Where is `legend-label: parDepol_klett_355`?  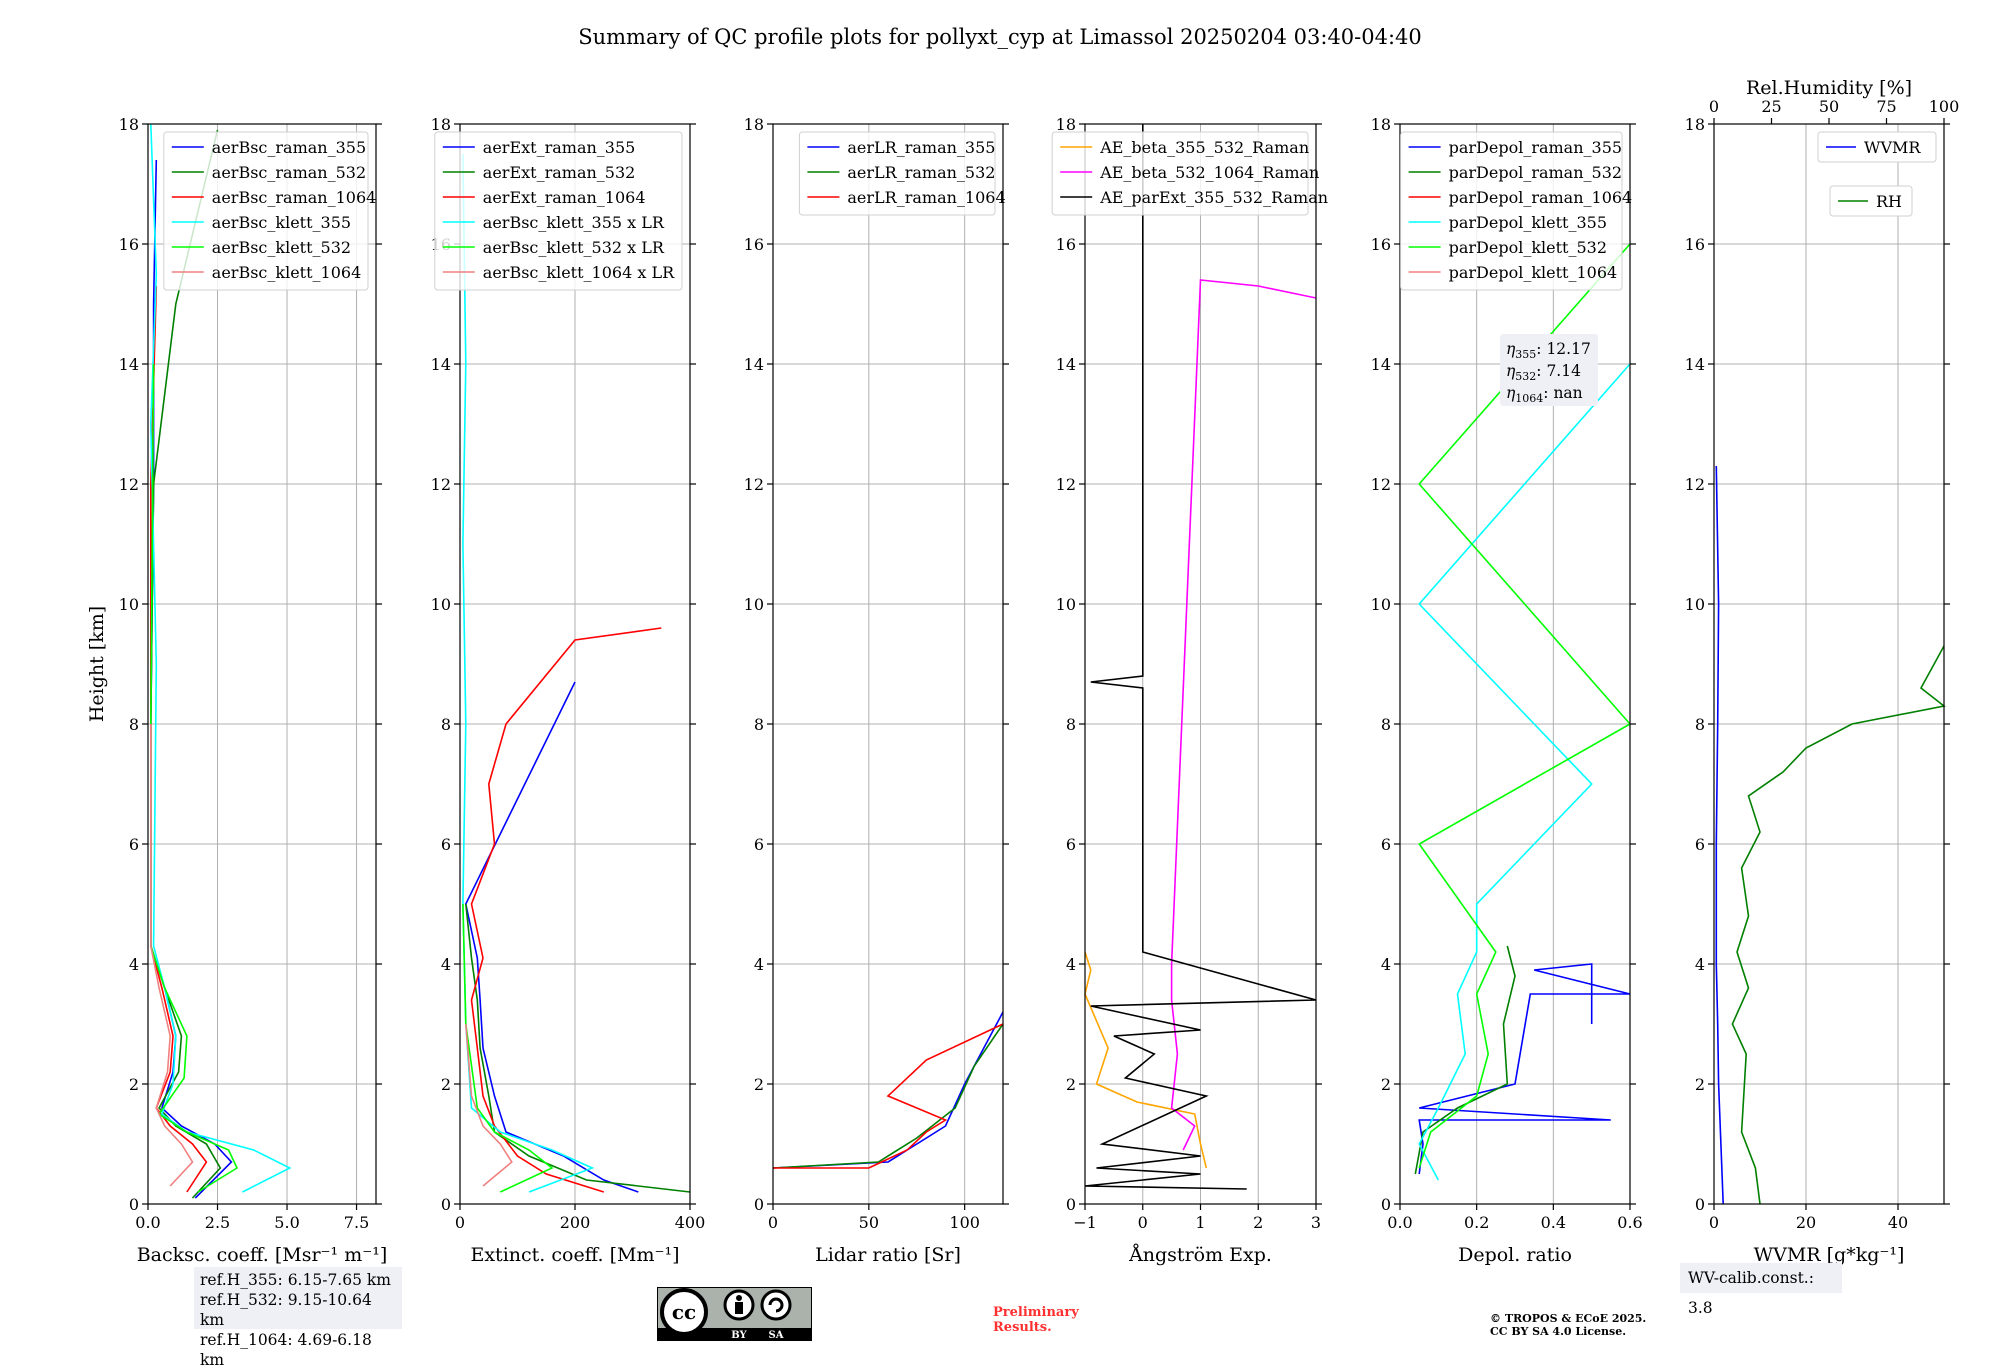
legend-label: parDepol_klett_355 is located at coordinates (1528, 222).